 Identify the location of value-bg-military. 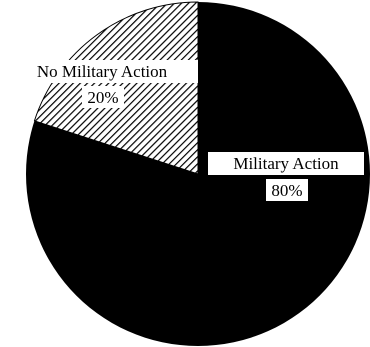
(287, 190).